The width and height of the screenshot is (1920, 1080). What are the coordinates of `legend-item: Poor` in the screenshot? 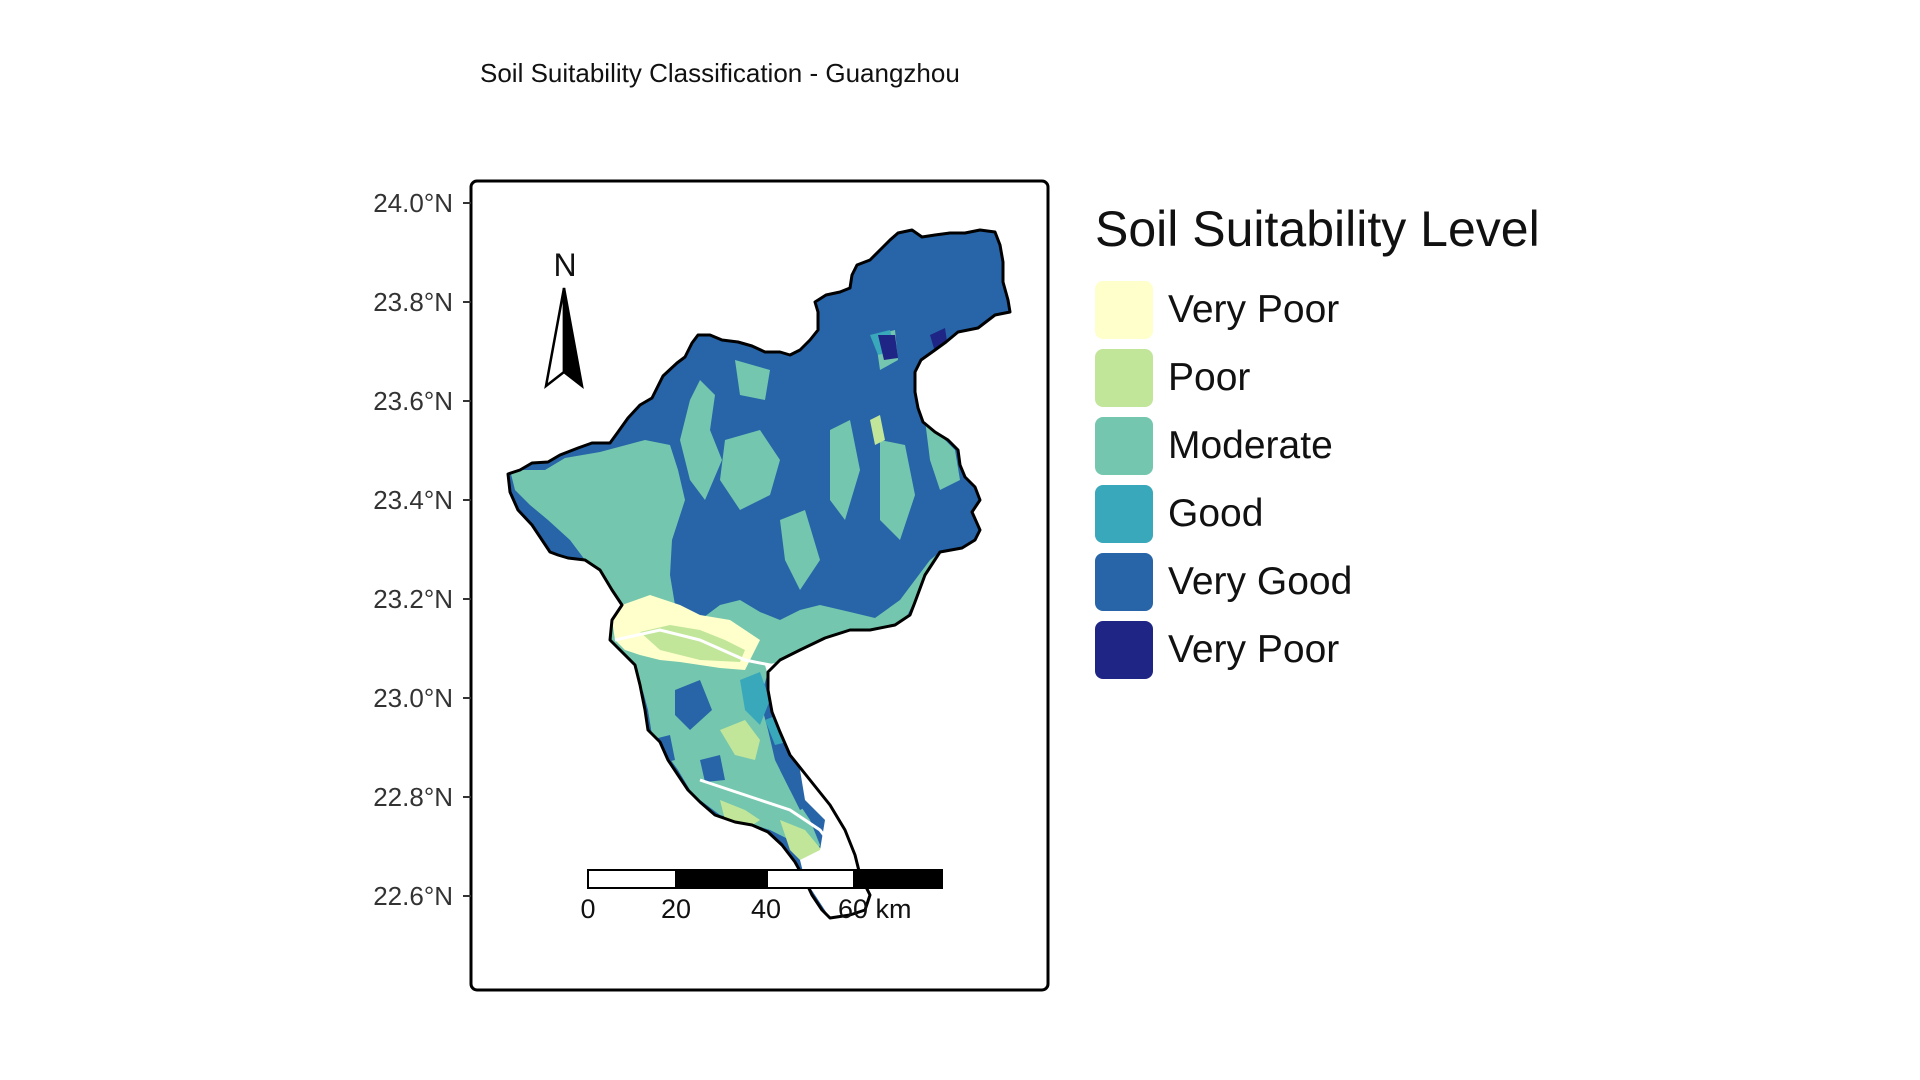 It's located at (1317, 378).